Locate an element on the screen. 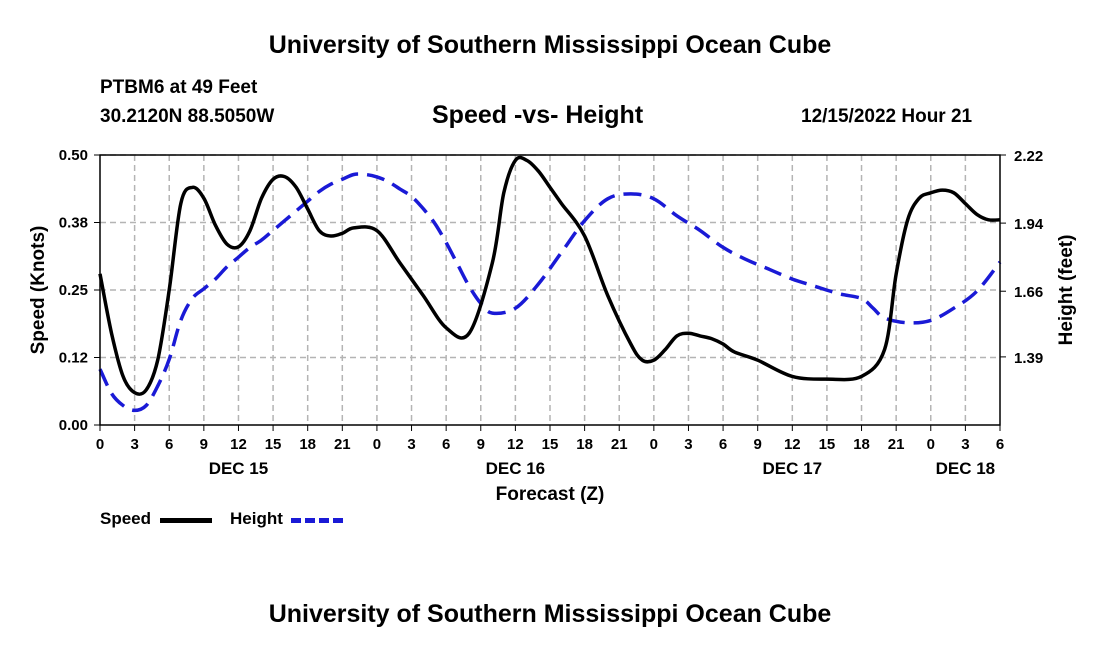  station-label: PTBM6 at 49 Feet is located at coordinates (179, 87).